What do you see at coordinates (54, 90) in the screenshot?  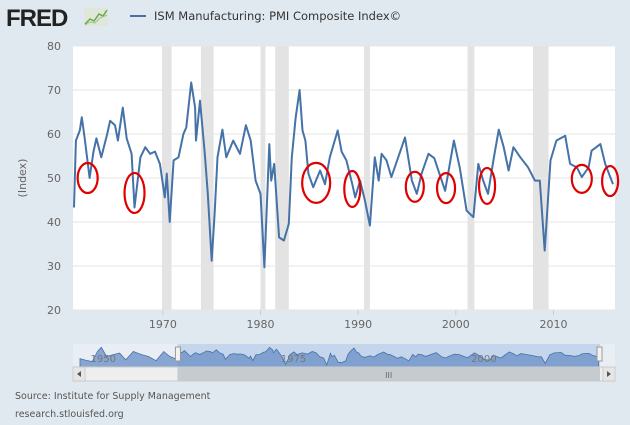 I see `y-tick-label: 70` at bounding box center [54, 90].